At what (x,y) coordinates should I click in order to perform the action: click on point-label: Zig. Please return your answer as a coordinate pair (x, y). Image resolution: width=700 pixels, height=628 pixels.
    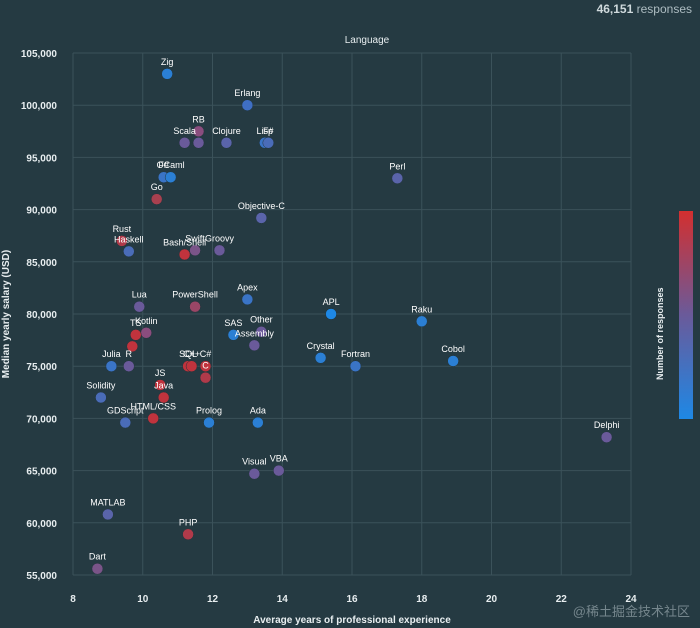
    Looking at the image, I should click on (167, 62).